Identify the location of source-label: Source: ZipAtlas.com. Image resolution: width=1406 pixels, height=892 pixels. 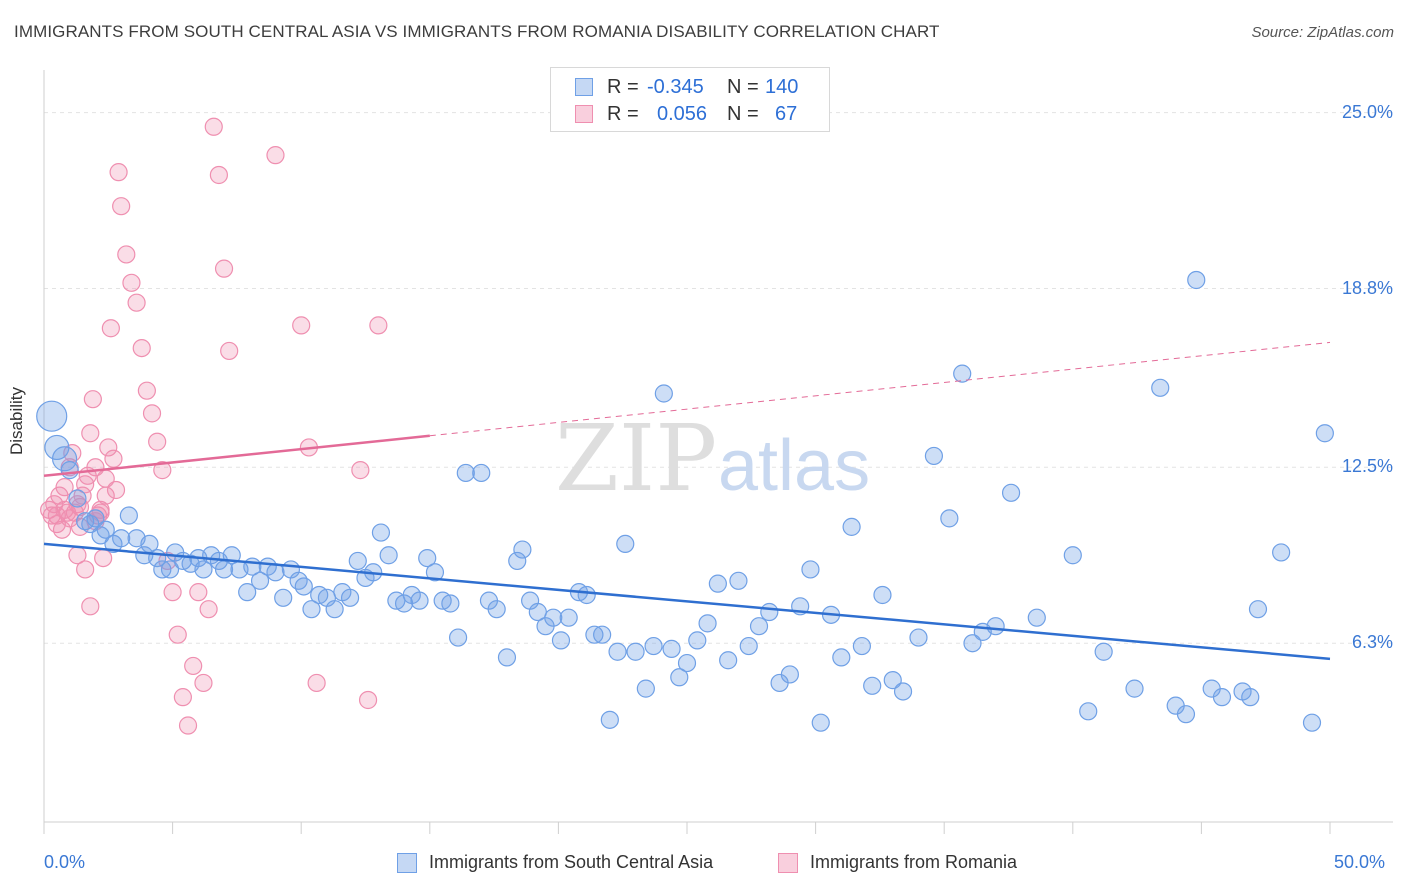
(1322, 32).